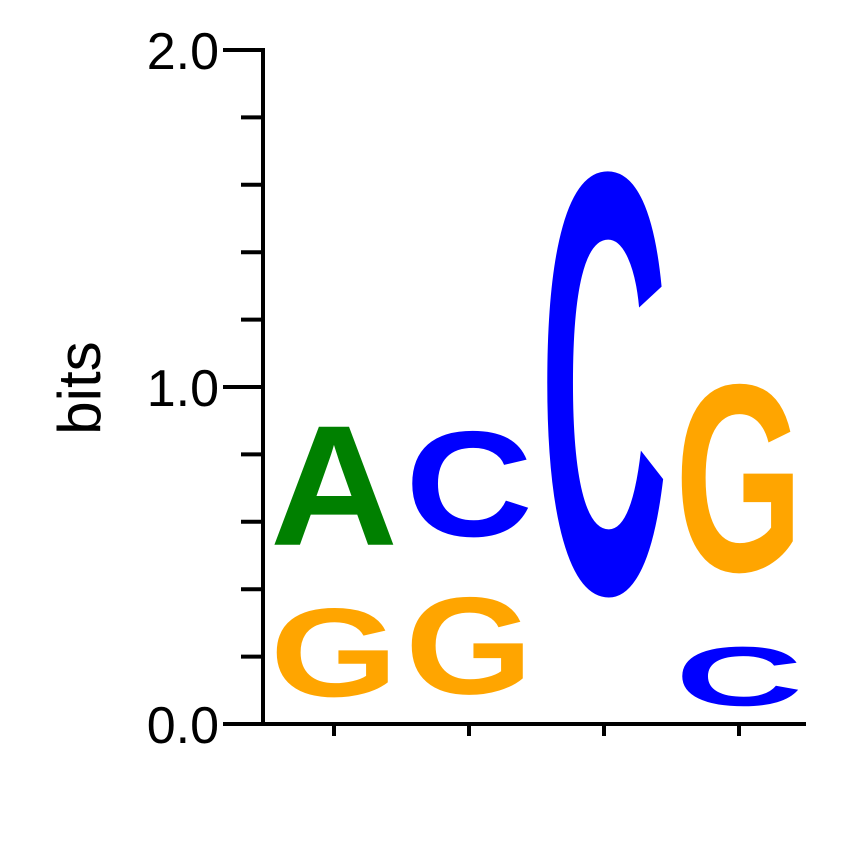 The height and width of the screenshot is (842, 850). Describe the element at coordinates (334, 485) in the screenshot. I see `logo-letter-a: A` at that location.